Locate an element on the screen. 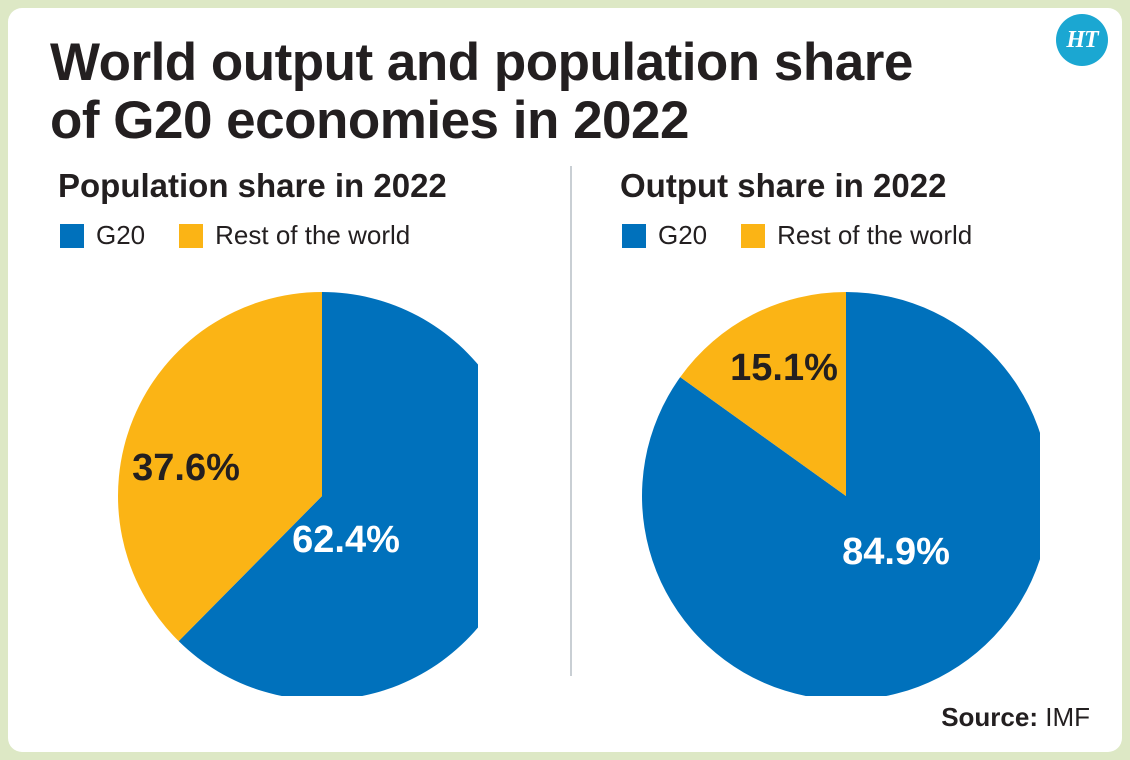 The width and height of the screenshot is (1130, 760). source-note: Source: IMF is located at coordinates (1015, 717).